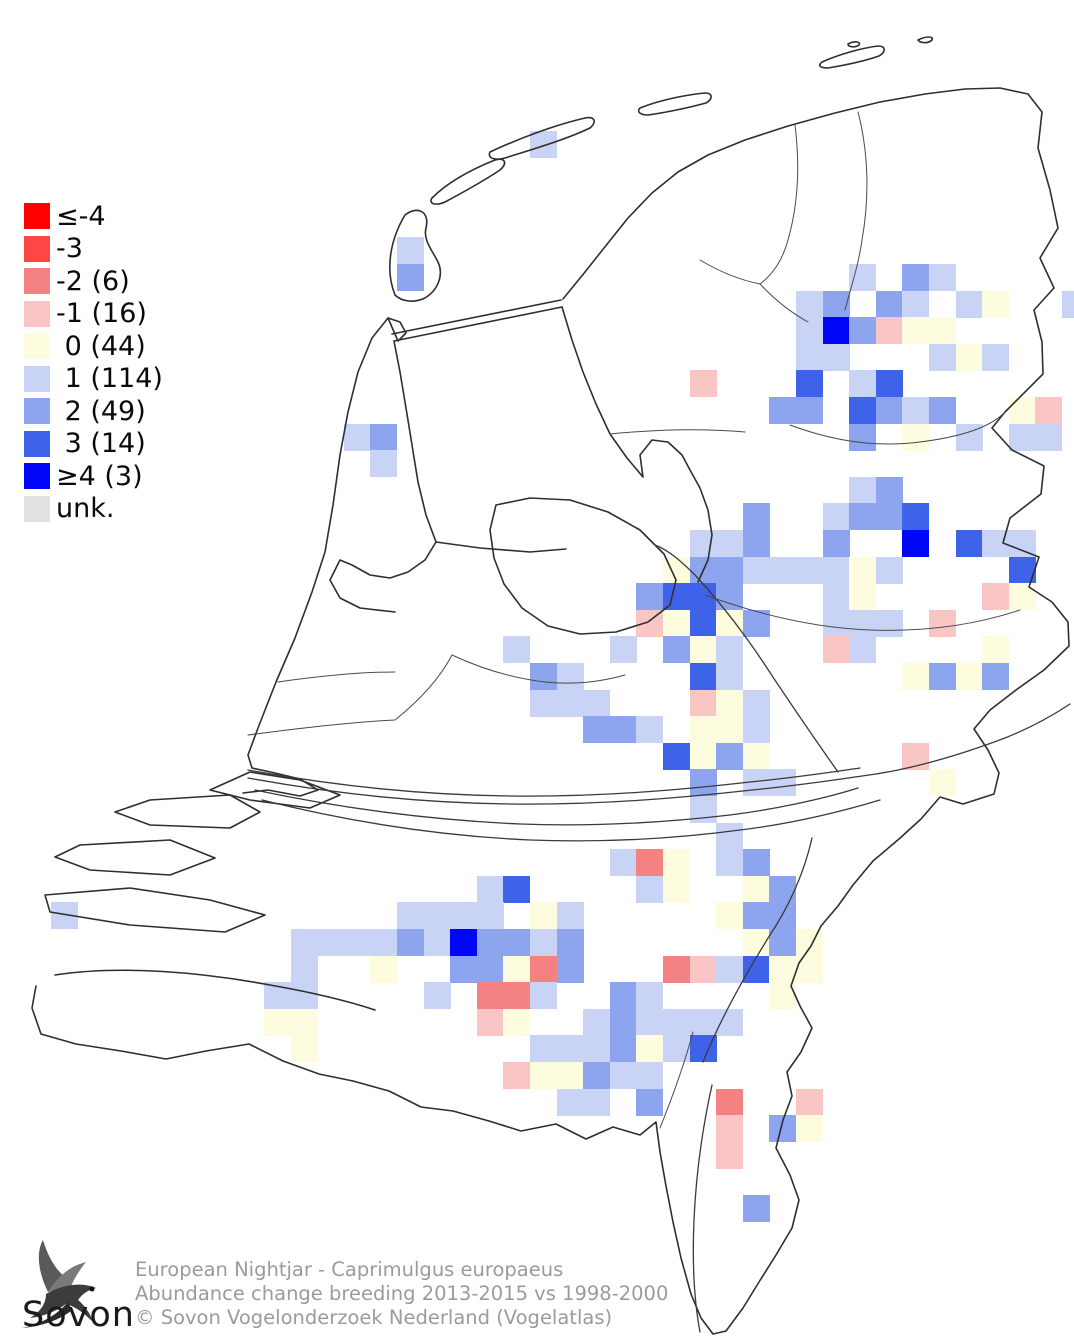 The height and width of the screenshot is (1340, 1074). Describe the element at coordinates (109, 379) in the screenshot. I see `legend-label: 1 (114)` at that location.